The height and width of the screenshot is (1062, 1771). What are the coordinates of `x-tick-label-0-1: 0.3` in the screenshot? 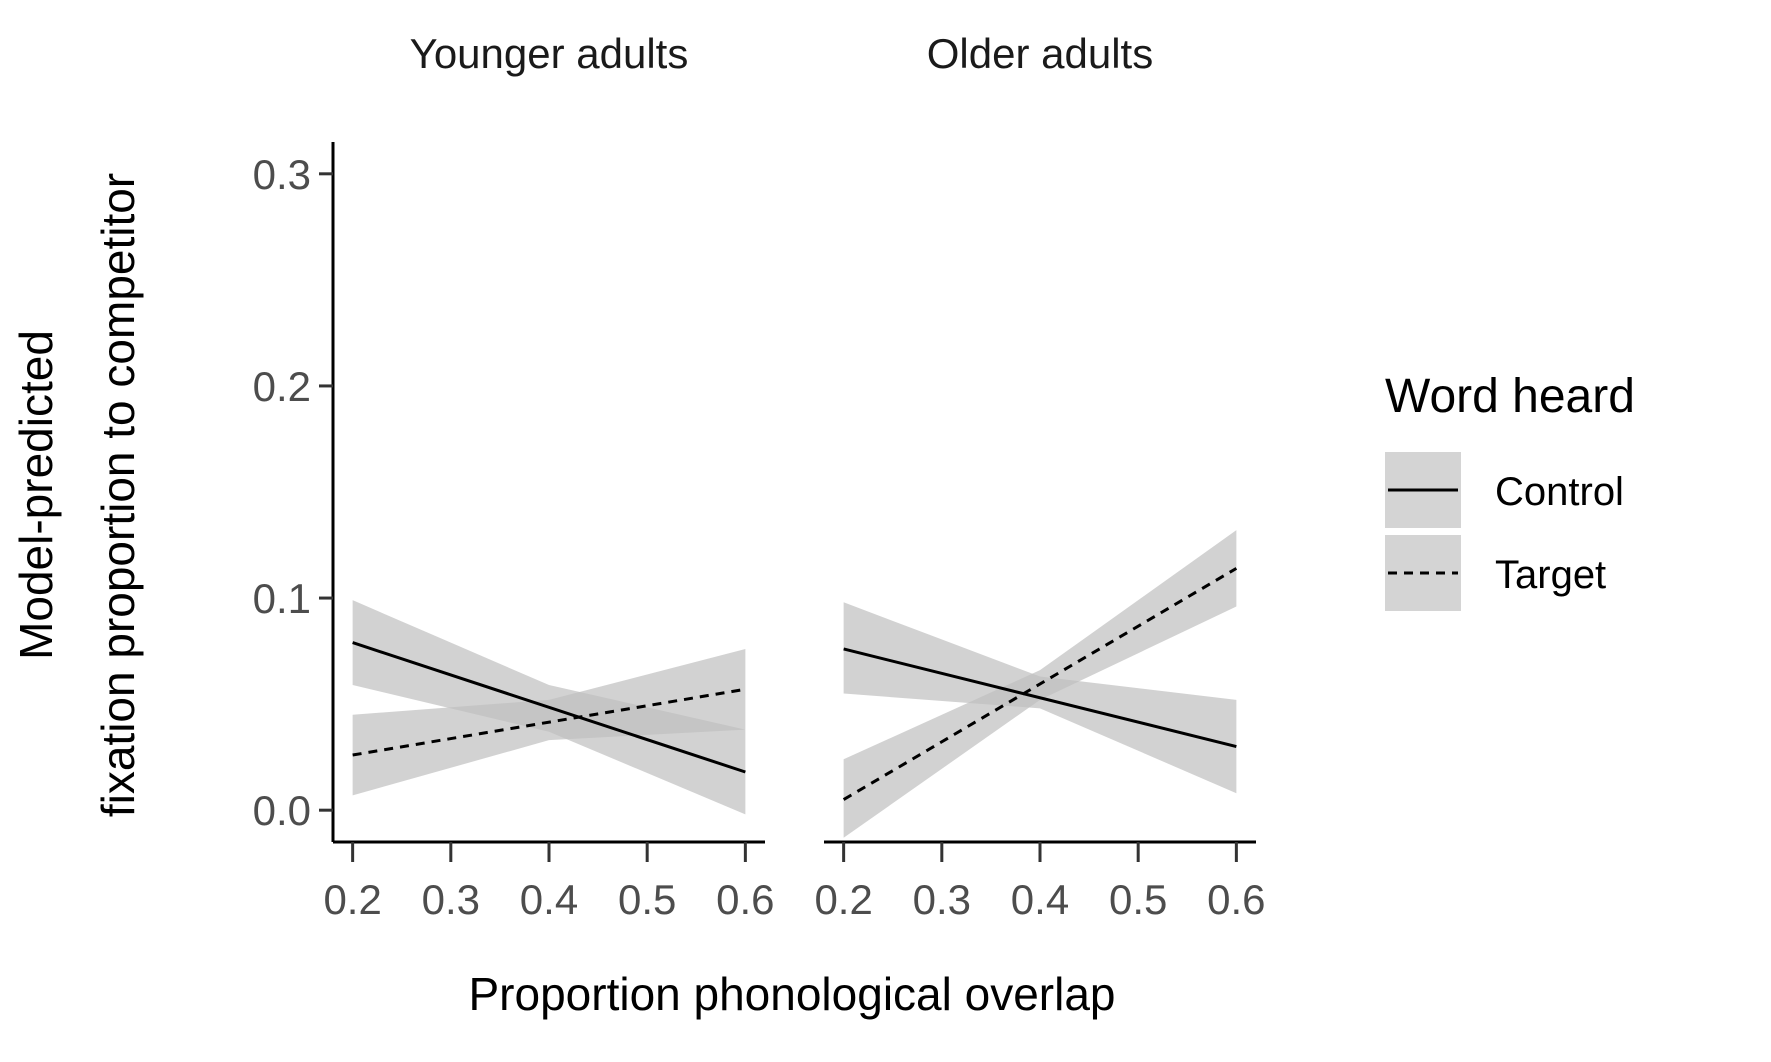 It's located at (451, 899).